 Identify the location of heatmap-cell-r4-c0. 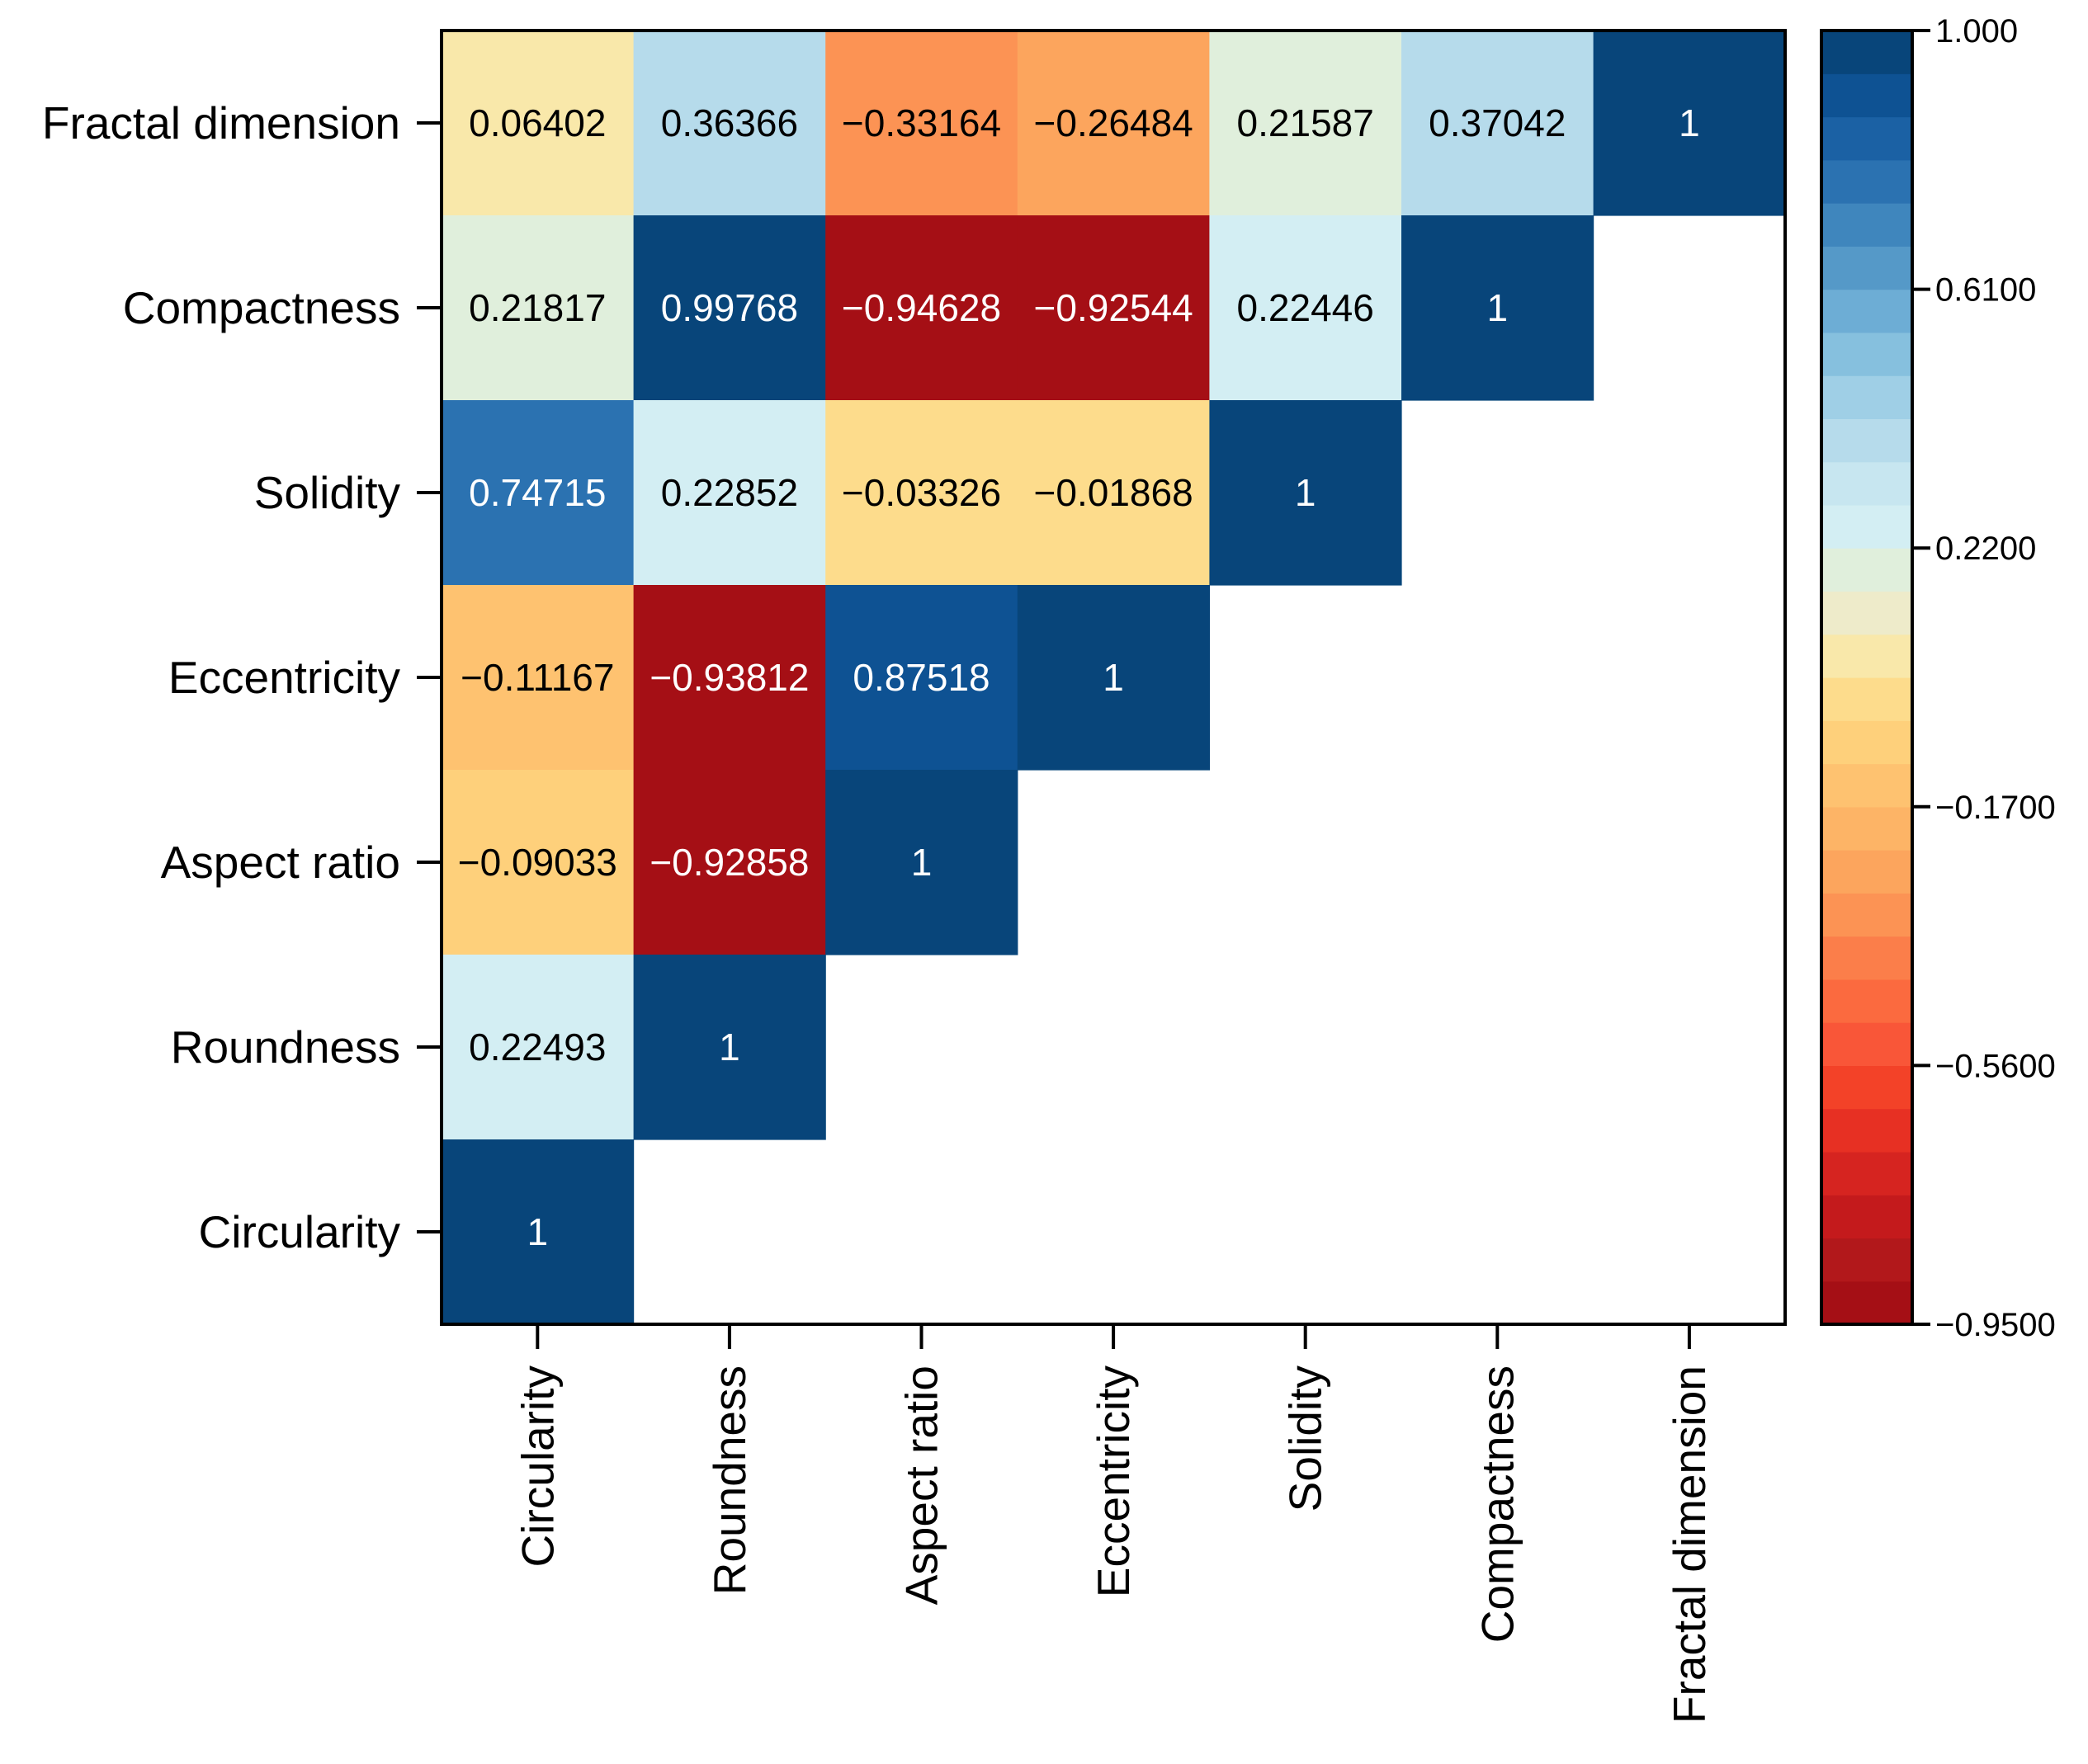
(538, 862).